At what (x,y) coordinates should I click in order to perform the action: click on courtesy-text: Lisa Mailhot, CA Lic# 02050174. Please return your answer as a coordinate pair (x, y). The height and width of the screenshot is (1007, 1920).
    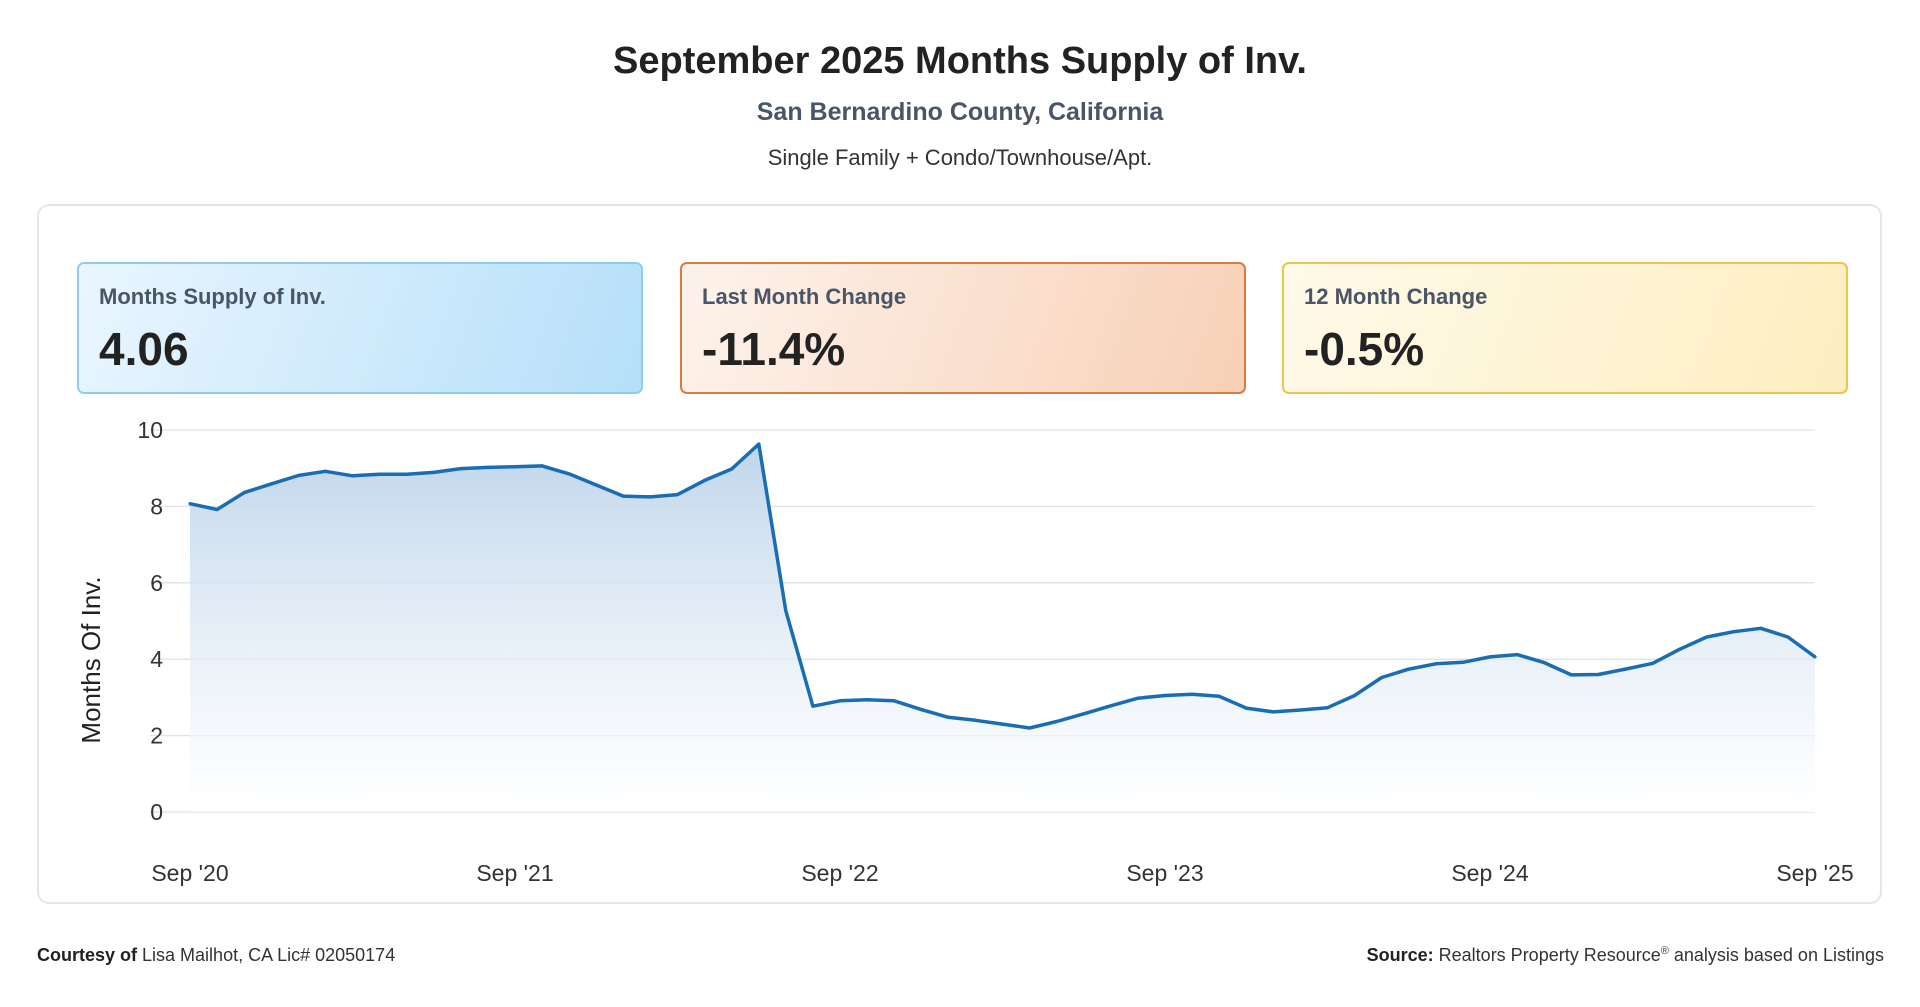
    Looking at the image, I should click on (269, 955).